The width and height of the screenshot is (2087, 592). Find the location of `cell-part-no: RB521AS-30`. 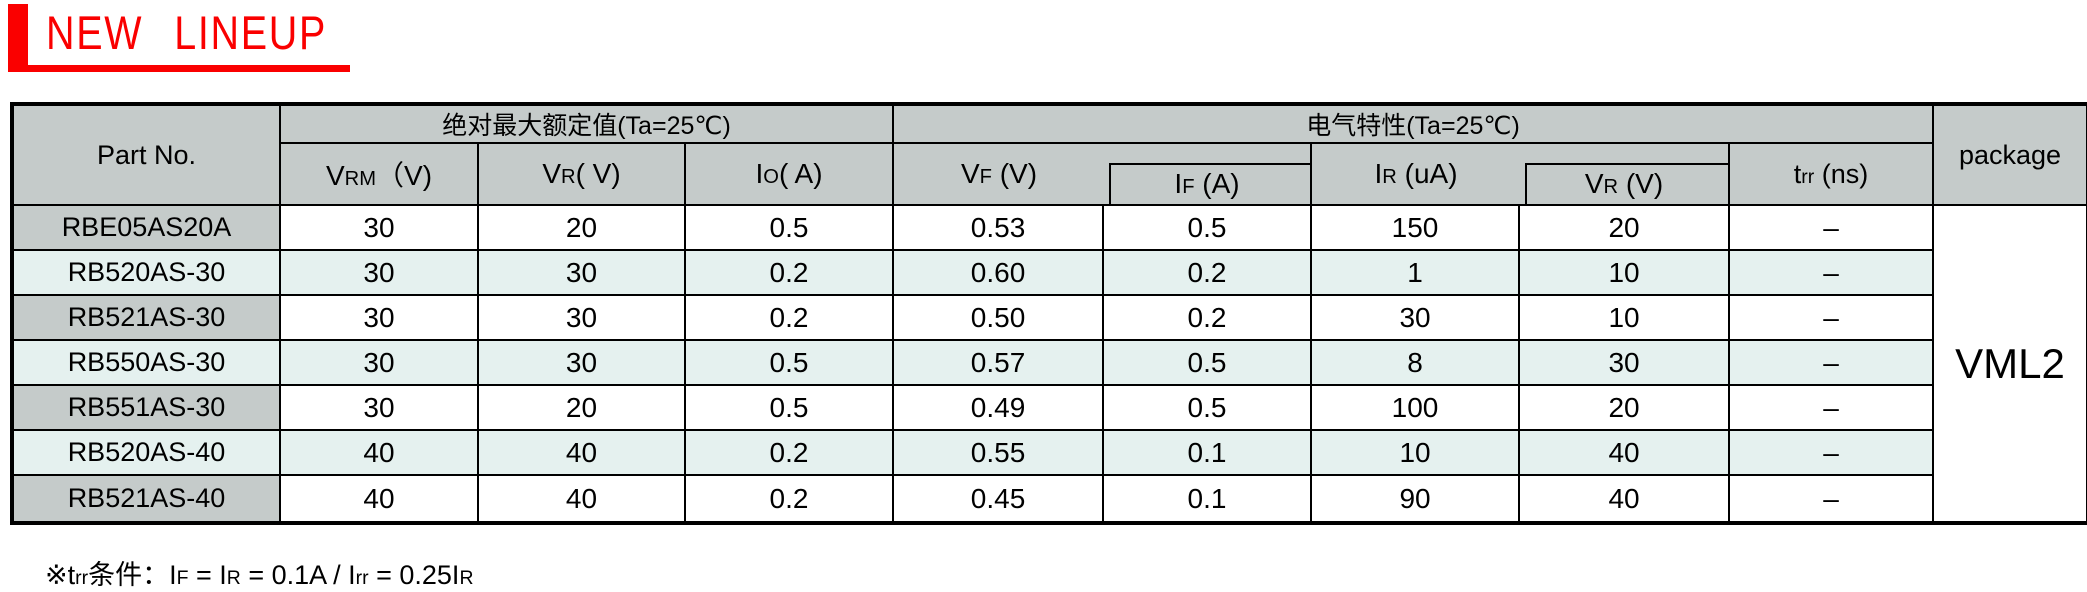

cell-part-no: RB521AS-30 is located at coordinates (147, 318).